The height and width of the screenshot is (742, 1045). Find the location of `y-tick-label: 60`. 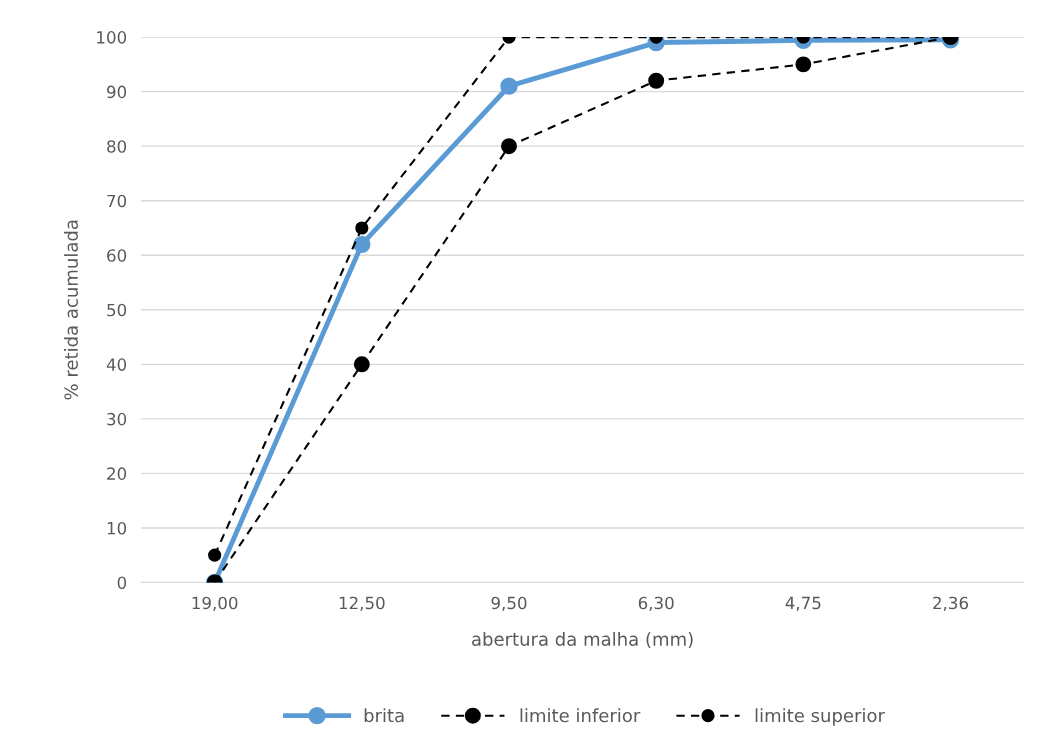

y-tick-label: 60 is located at coordinates (117, 255).